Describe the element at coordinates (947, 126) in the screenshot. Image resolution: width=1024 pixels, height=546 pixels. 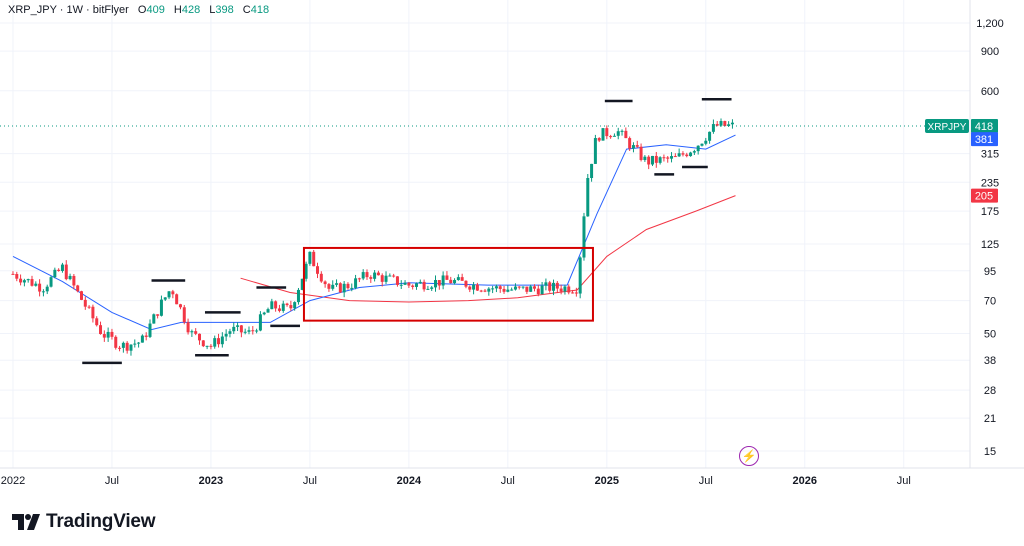
I see `symbol-badge` at that location.